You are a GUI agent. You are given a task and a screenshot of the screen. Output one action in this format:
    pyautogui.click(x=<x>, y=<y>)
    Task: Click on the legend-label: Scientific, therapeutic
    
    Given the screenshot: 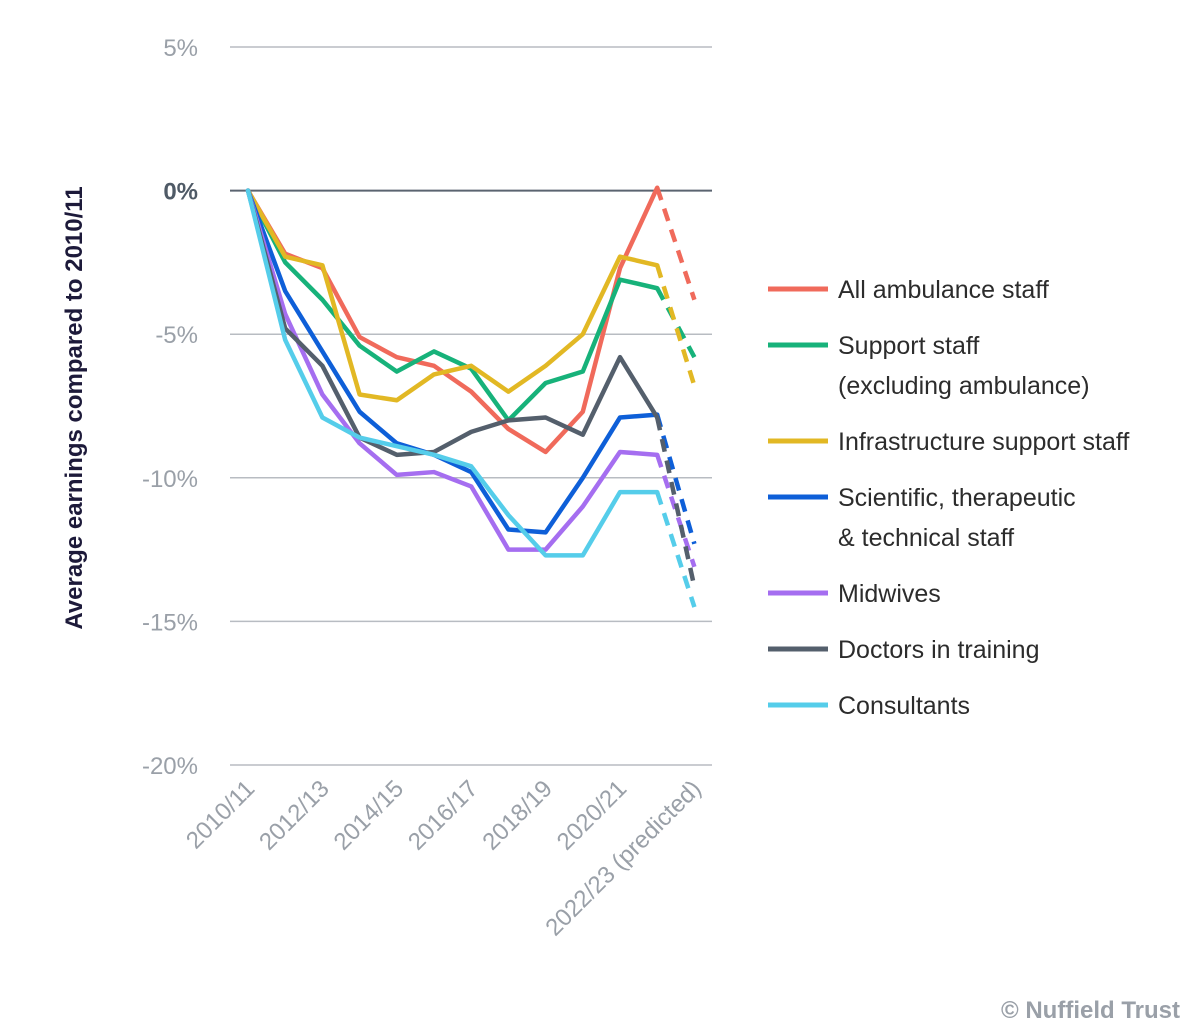 What is the action you would take?
    pyautogui.click(x=957, y=498)
    